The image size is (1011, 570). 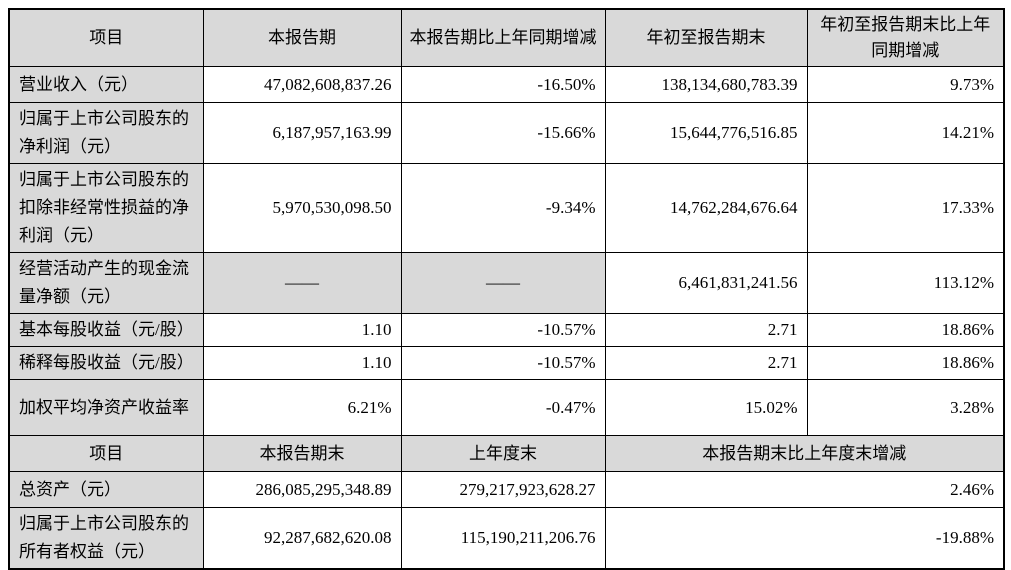 I want to click on table-row-diluted-eps: 稀释每股收益（元/股） 1.10 -10.57% 2.71 18.86%, so click(x=506, y=363).